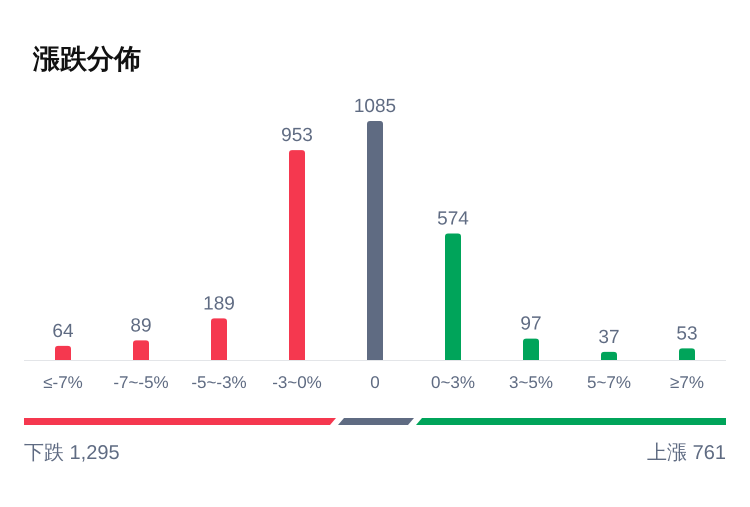  What do you see at coordinates (687, 333) in the screenshot?
I see `data-label: 53` at bounding box center [687, 333].